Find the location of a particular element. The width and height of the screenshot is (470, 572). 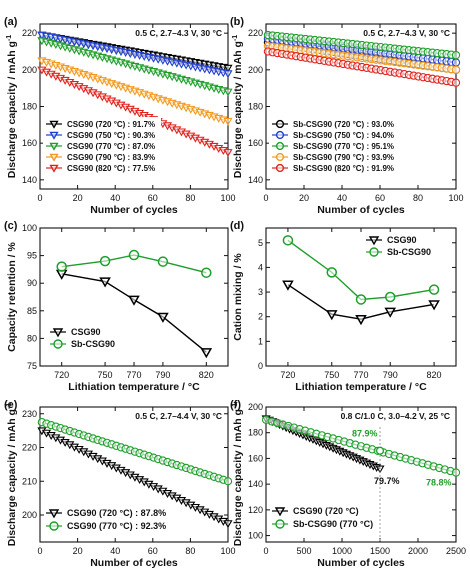

y-tick-label: 220 is located at coordinates (255, 33).